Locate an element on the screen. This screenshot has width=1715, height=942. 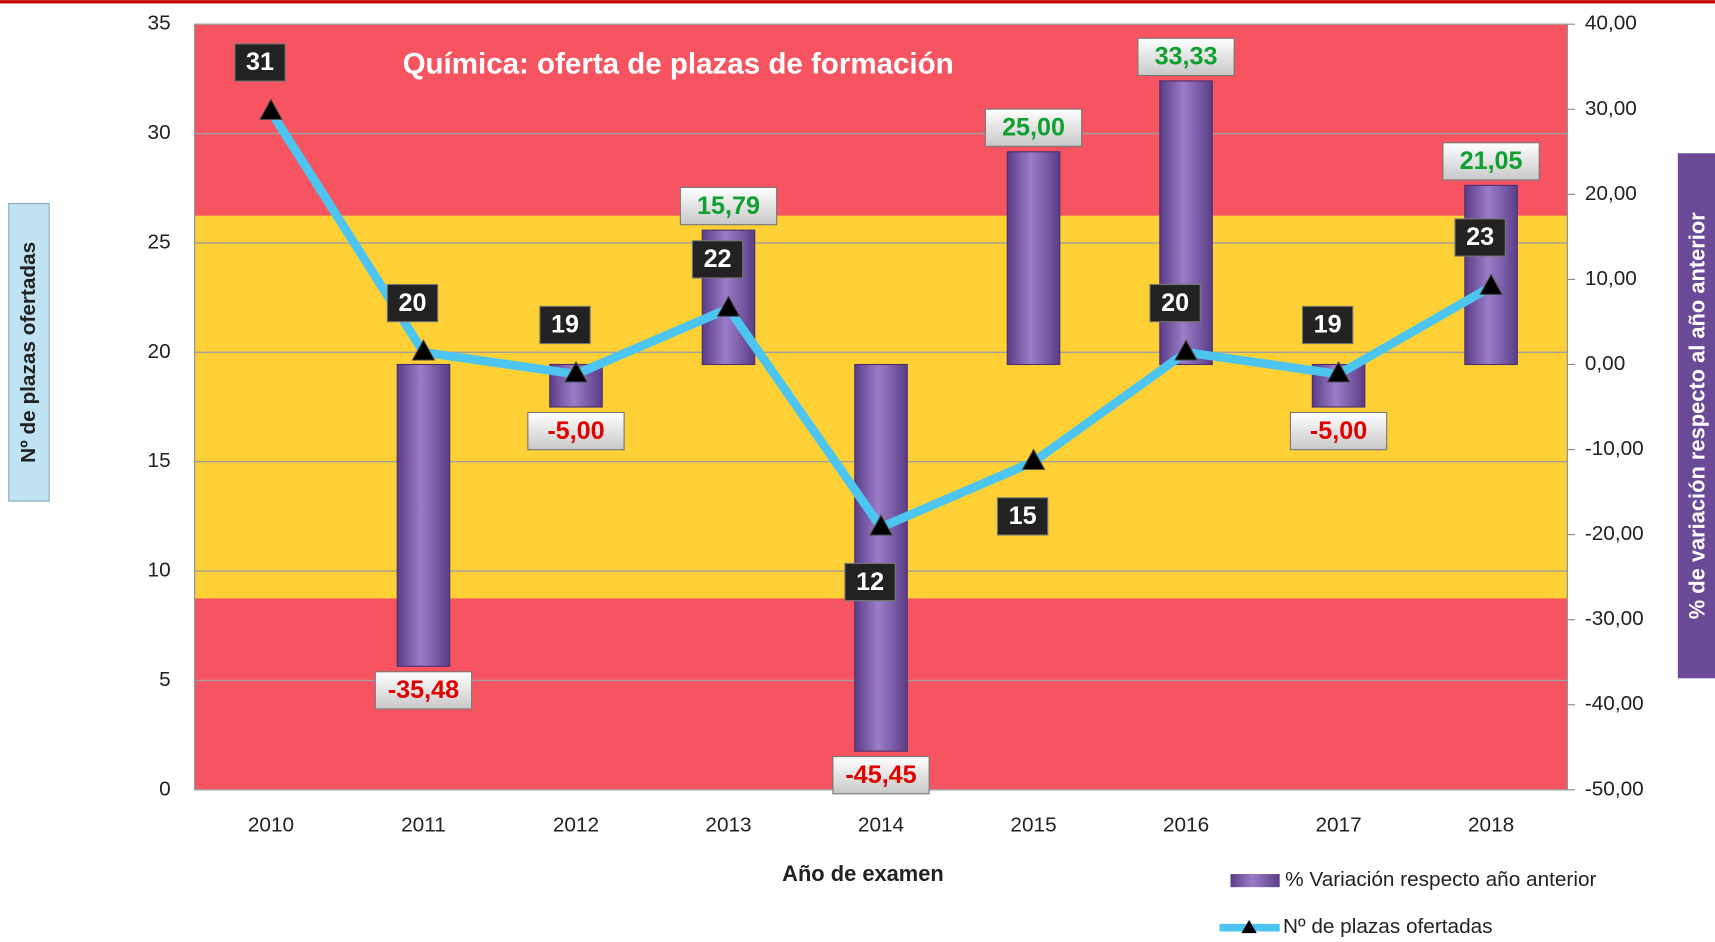
y2-tick-label: -30,00 is located at coordinates (1614, 618).